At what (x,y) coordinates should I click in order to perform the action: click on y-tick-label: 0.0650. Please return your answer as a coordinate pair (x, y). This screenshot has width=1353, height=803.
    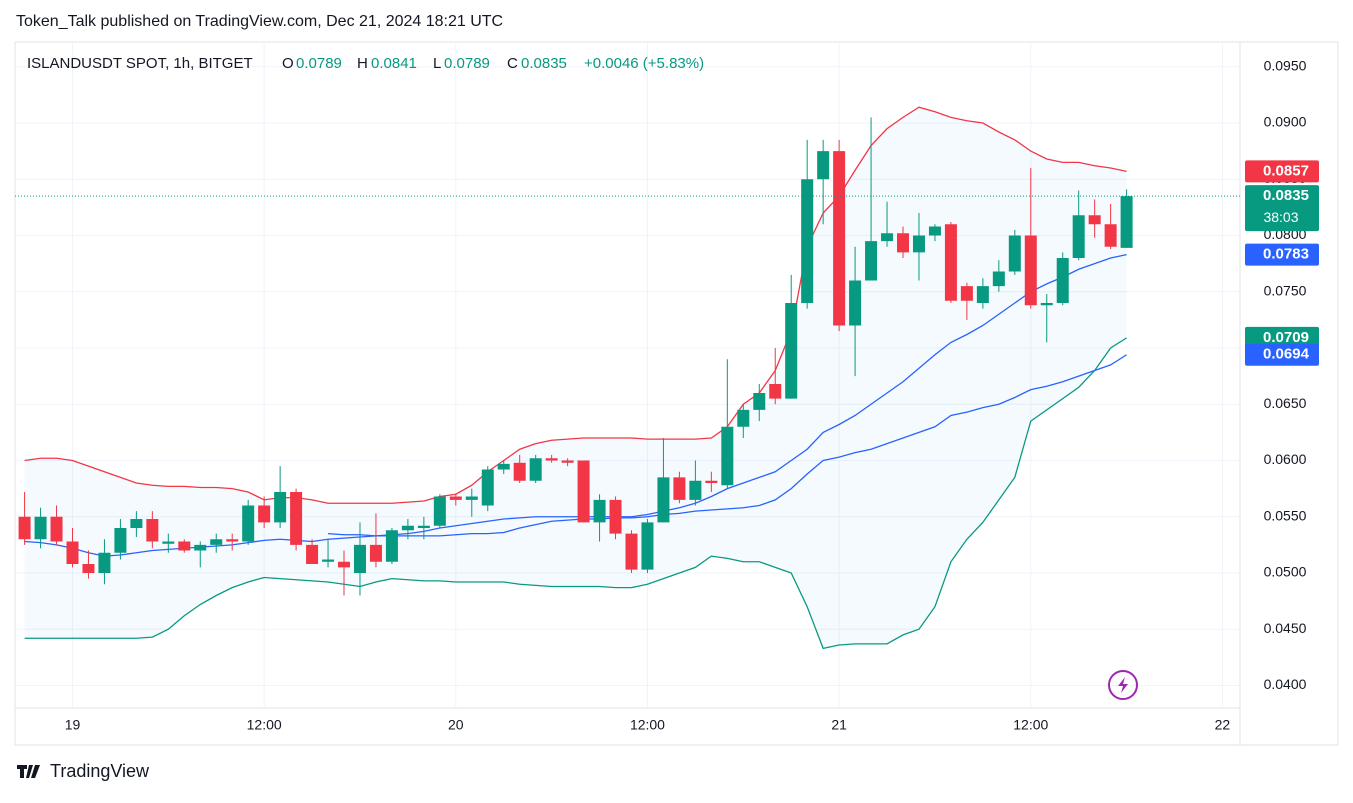
    Looking at the image, I should click on (1285, 403).